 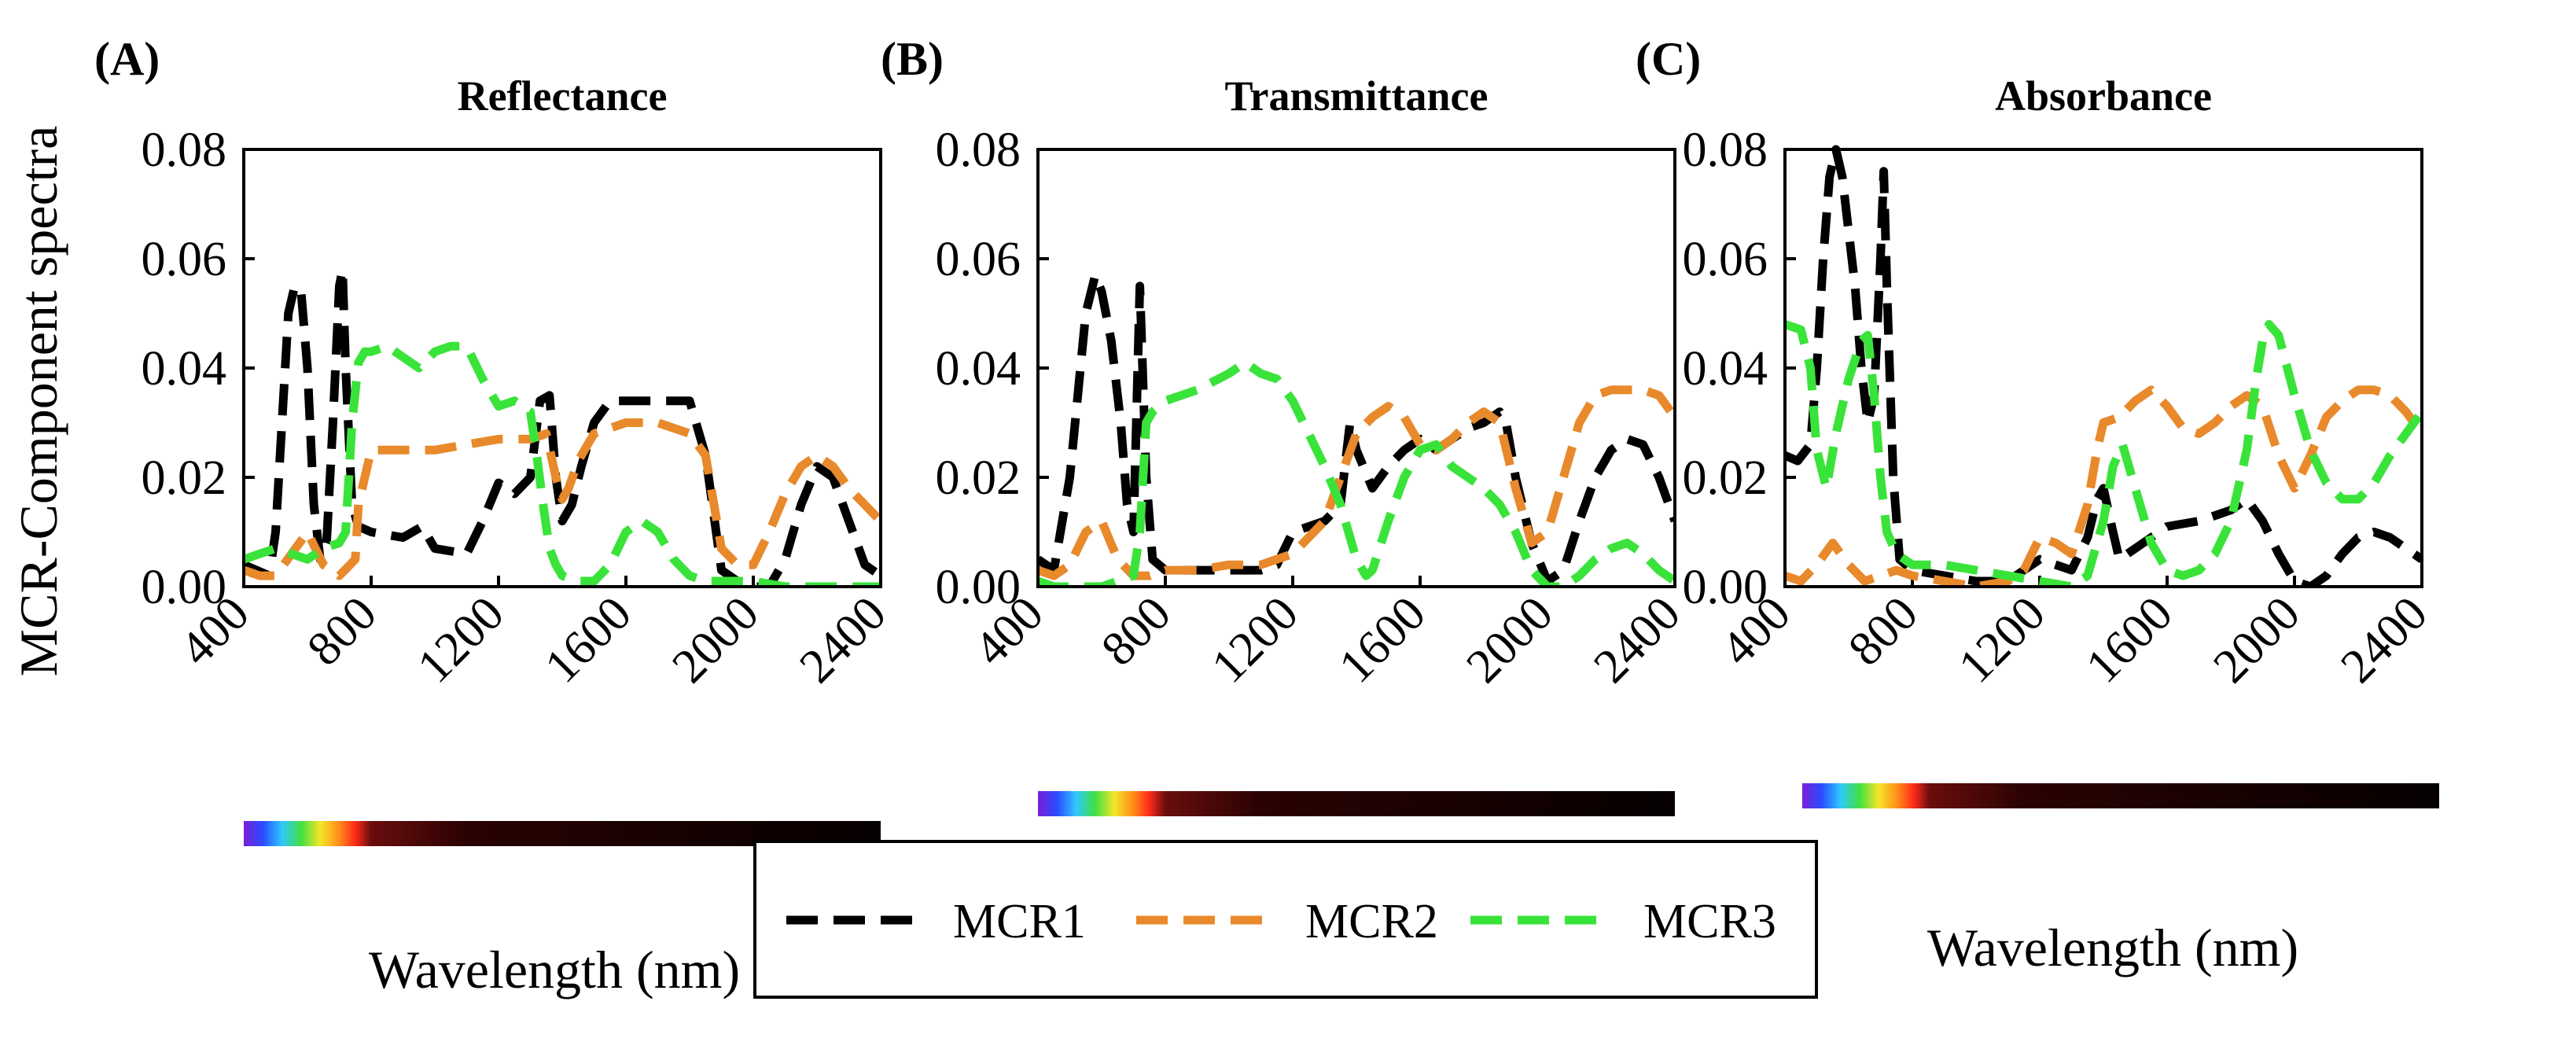 What do you see at coordinates (127, 59) in the screenshot?
I see `panel-label: (A)` at bounding box center [127, 59].